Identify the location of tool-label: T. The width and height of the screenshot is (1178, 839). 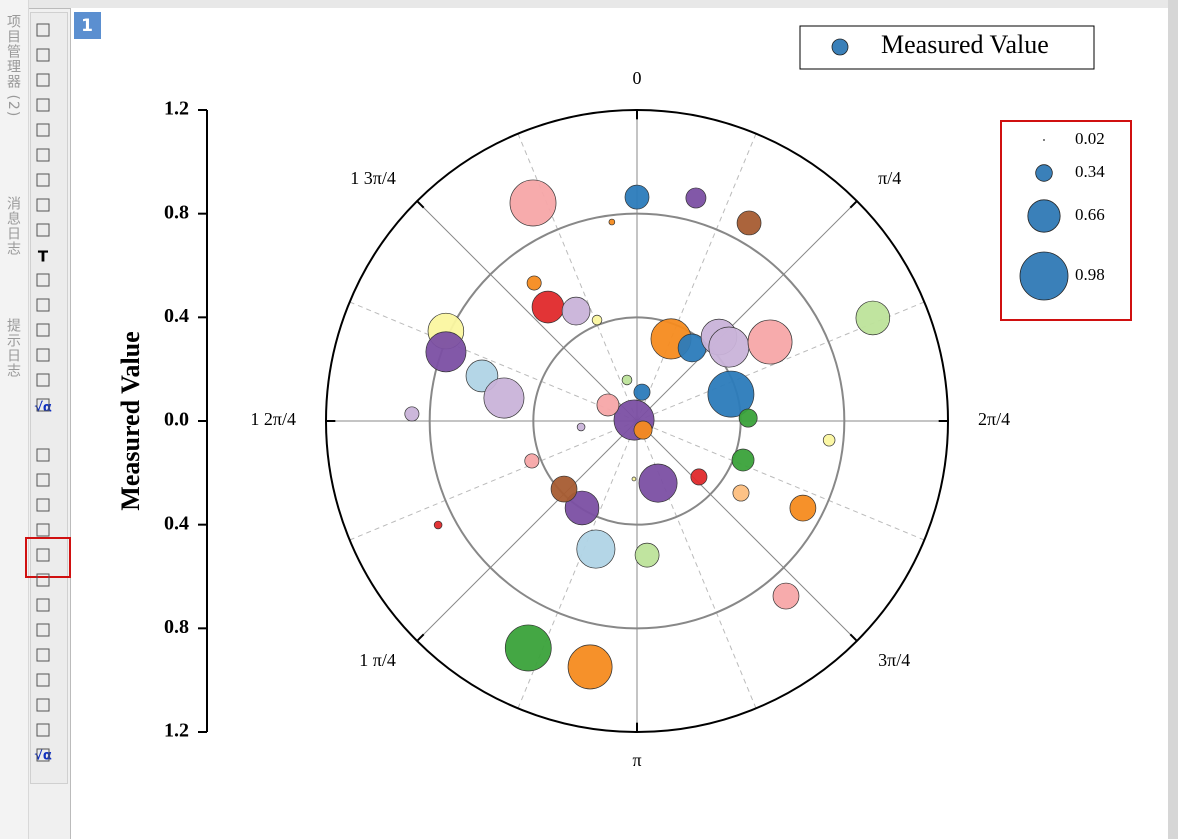
(43, 257).